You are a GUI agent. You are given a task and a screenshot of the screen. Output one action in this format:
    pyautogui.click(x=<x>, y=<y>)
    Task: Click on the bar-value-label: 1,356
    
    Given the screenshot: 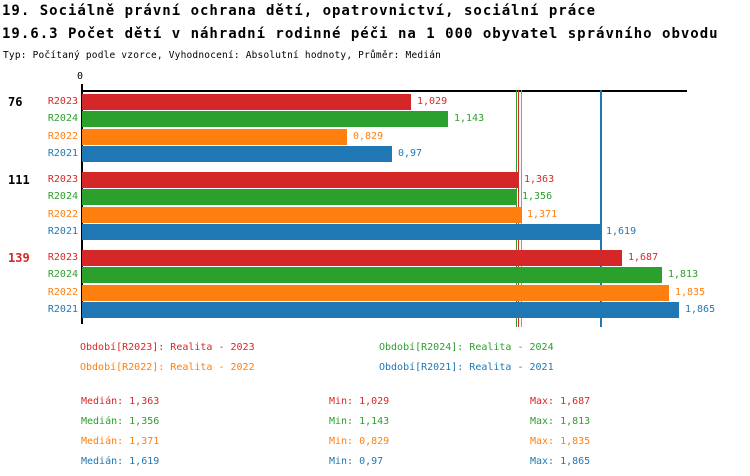 What is the action you would take?
    pyautogui.click(x=537, y=196)
    